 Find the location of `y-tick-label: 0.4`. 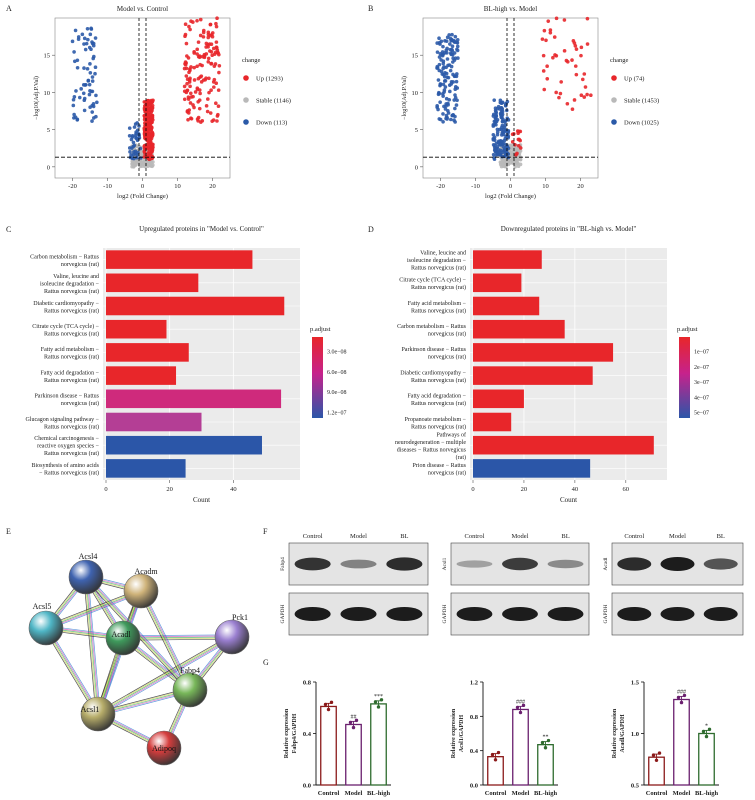

y-tick-label: 0.4 is located at coordinates (474, 751).